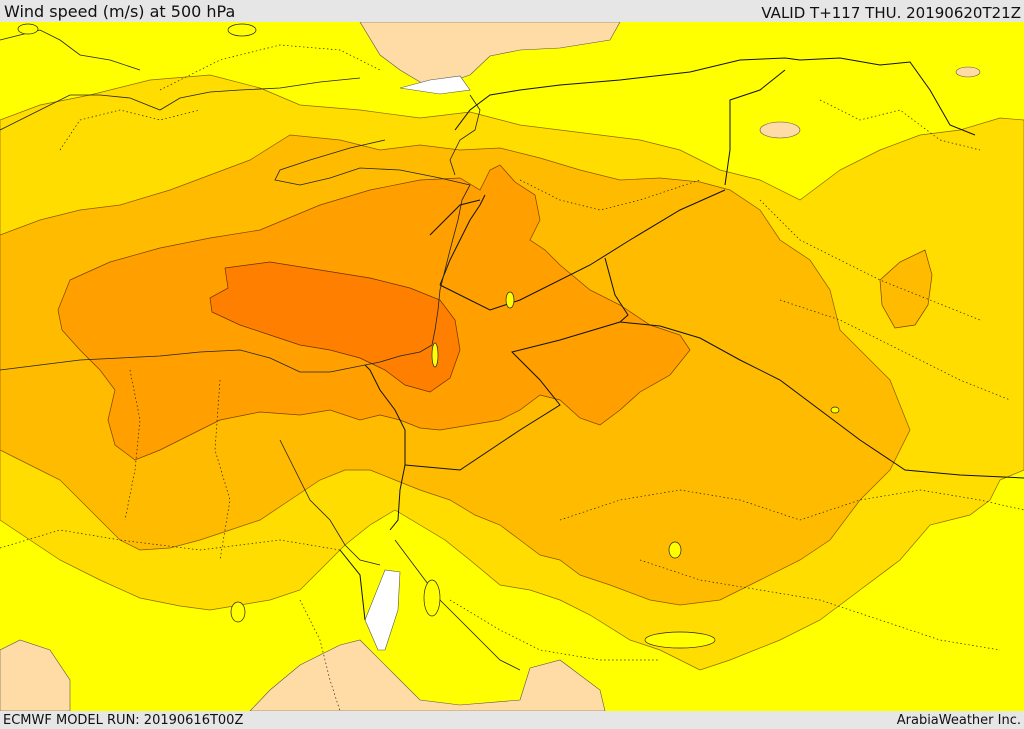  Describe the element at coordinates (435, 85) in the screenshot. I see `unshaded-sea-north` at that location.